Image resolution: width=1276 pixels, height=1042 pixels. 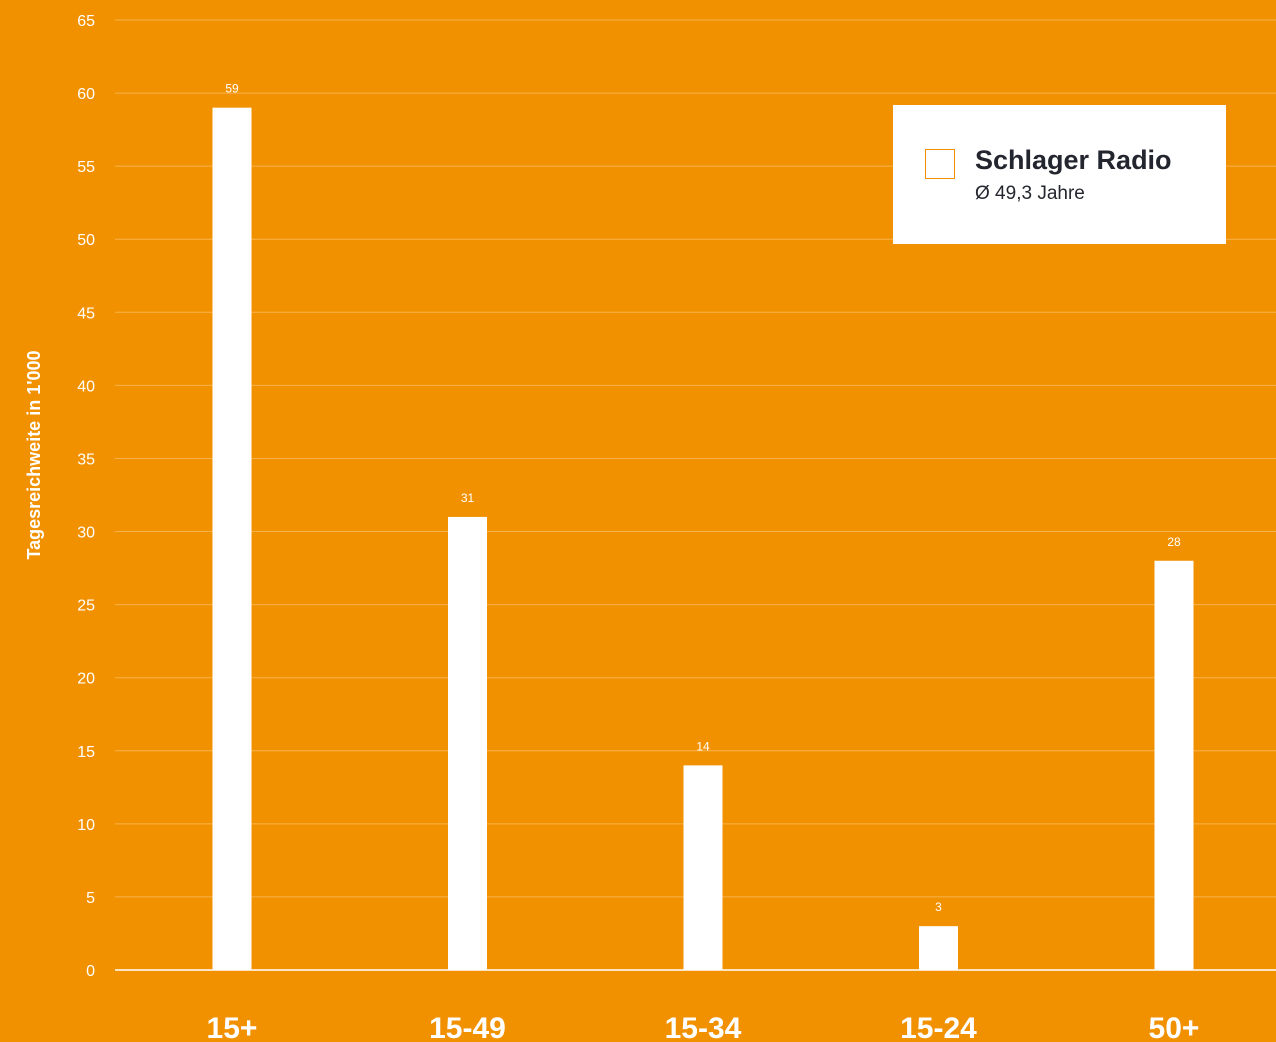 What do you see at coordinates (86, 386) in the screenshot?
I see `y-tick-label: 40` at bounding box center [86, 386].